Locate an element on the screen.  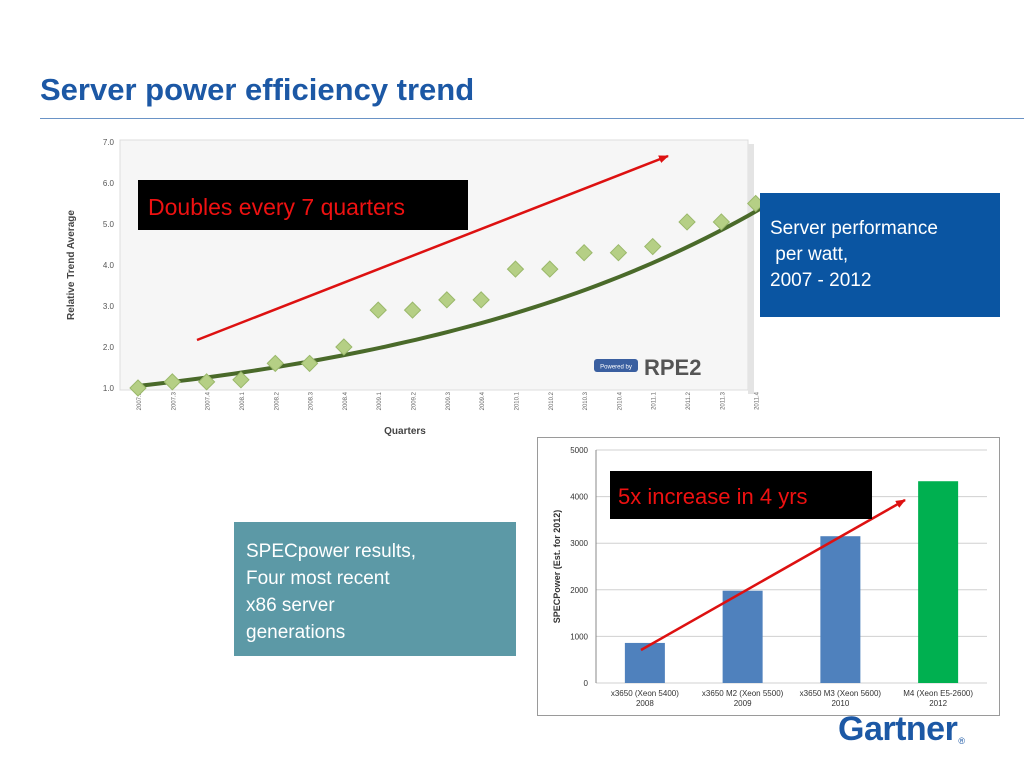
x-tick-label: 2010.1 is located at coordinates (517, 400).